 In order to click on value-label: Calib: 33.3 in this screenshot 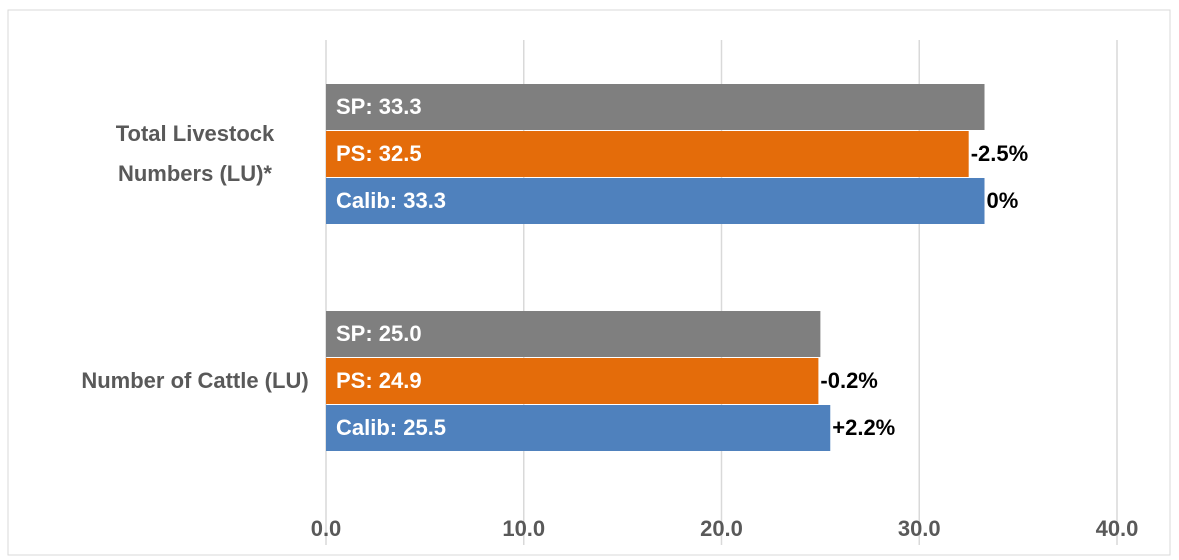, I will do `click(391, 200)`.